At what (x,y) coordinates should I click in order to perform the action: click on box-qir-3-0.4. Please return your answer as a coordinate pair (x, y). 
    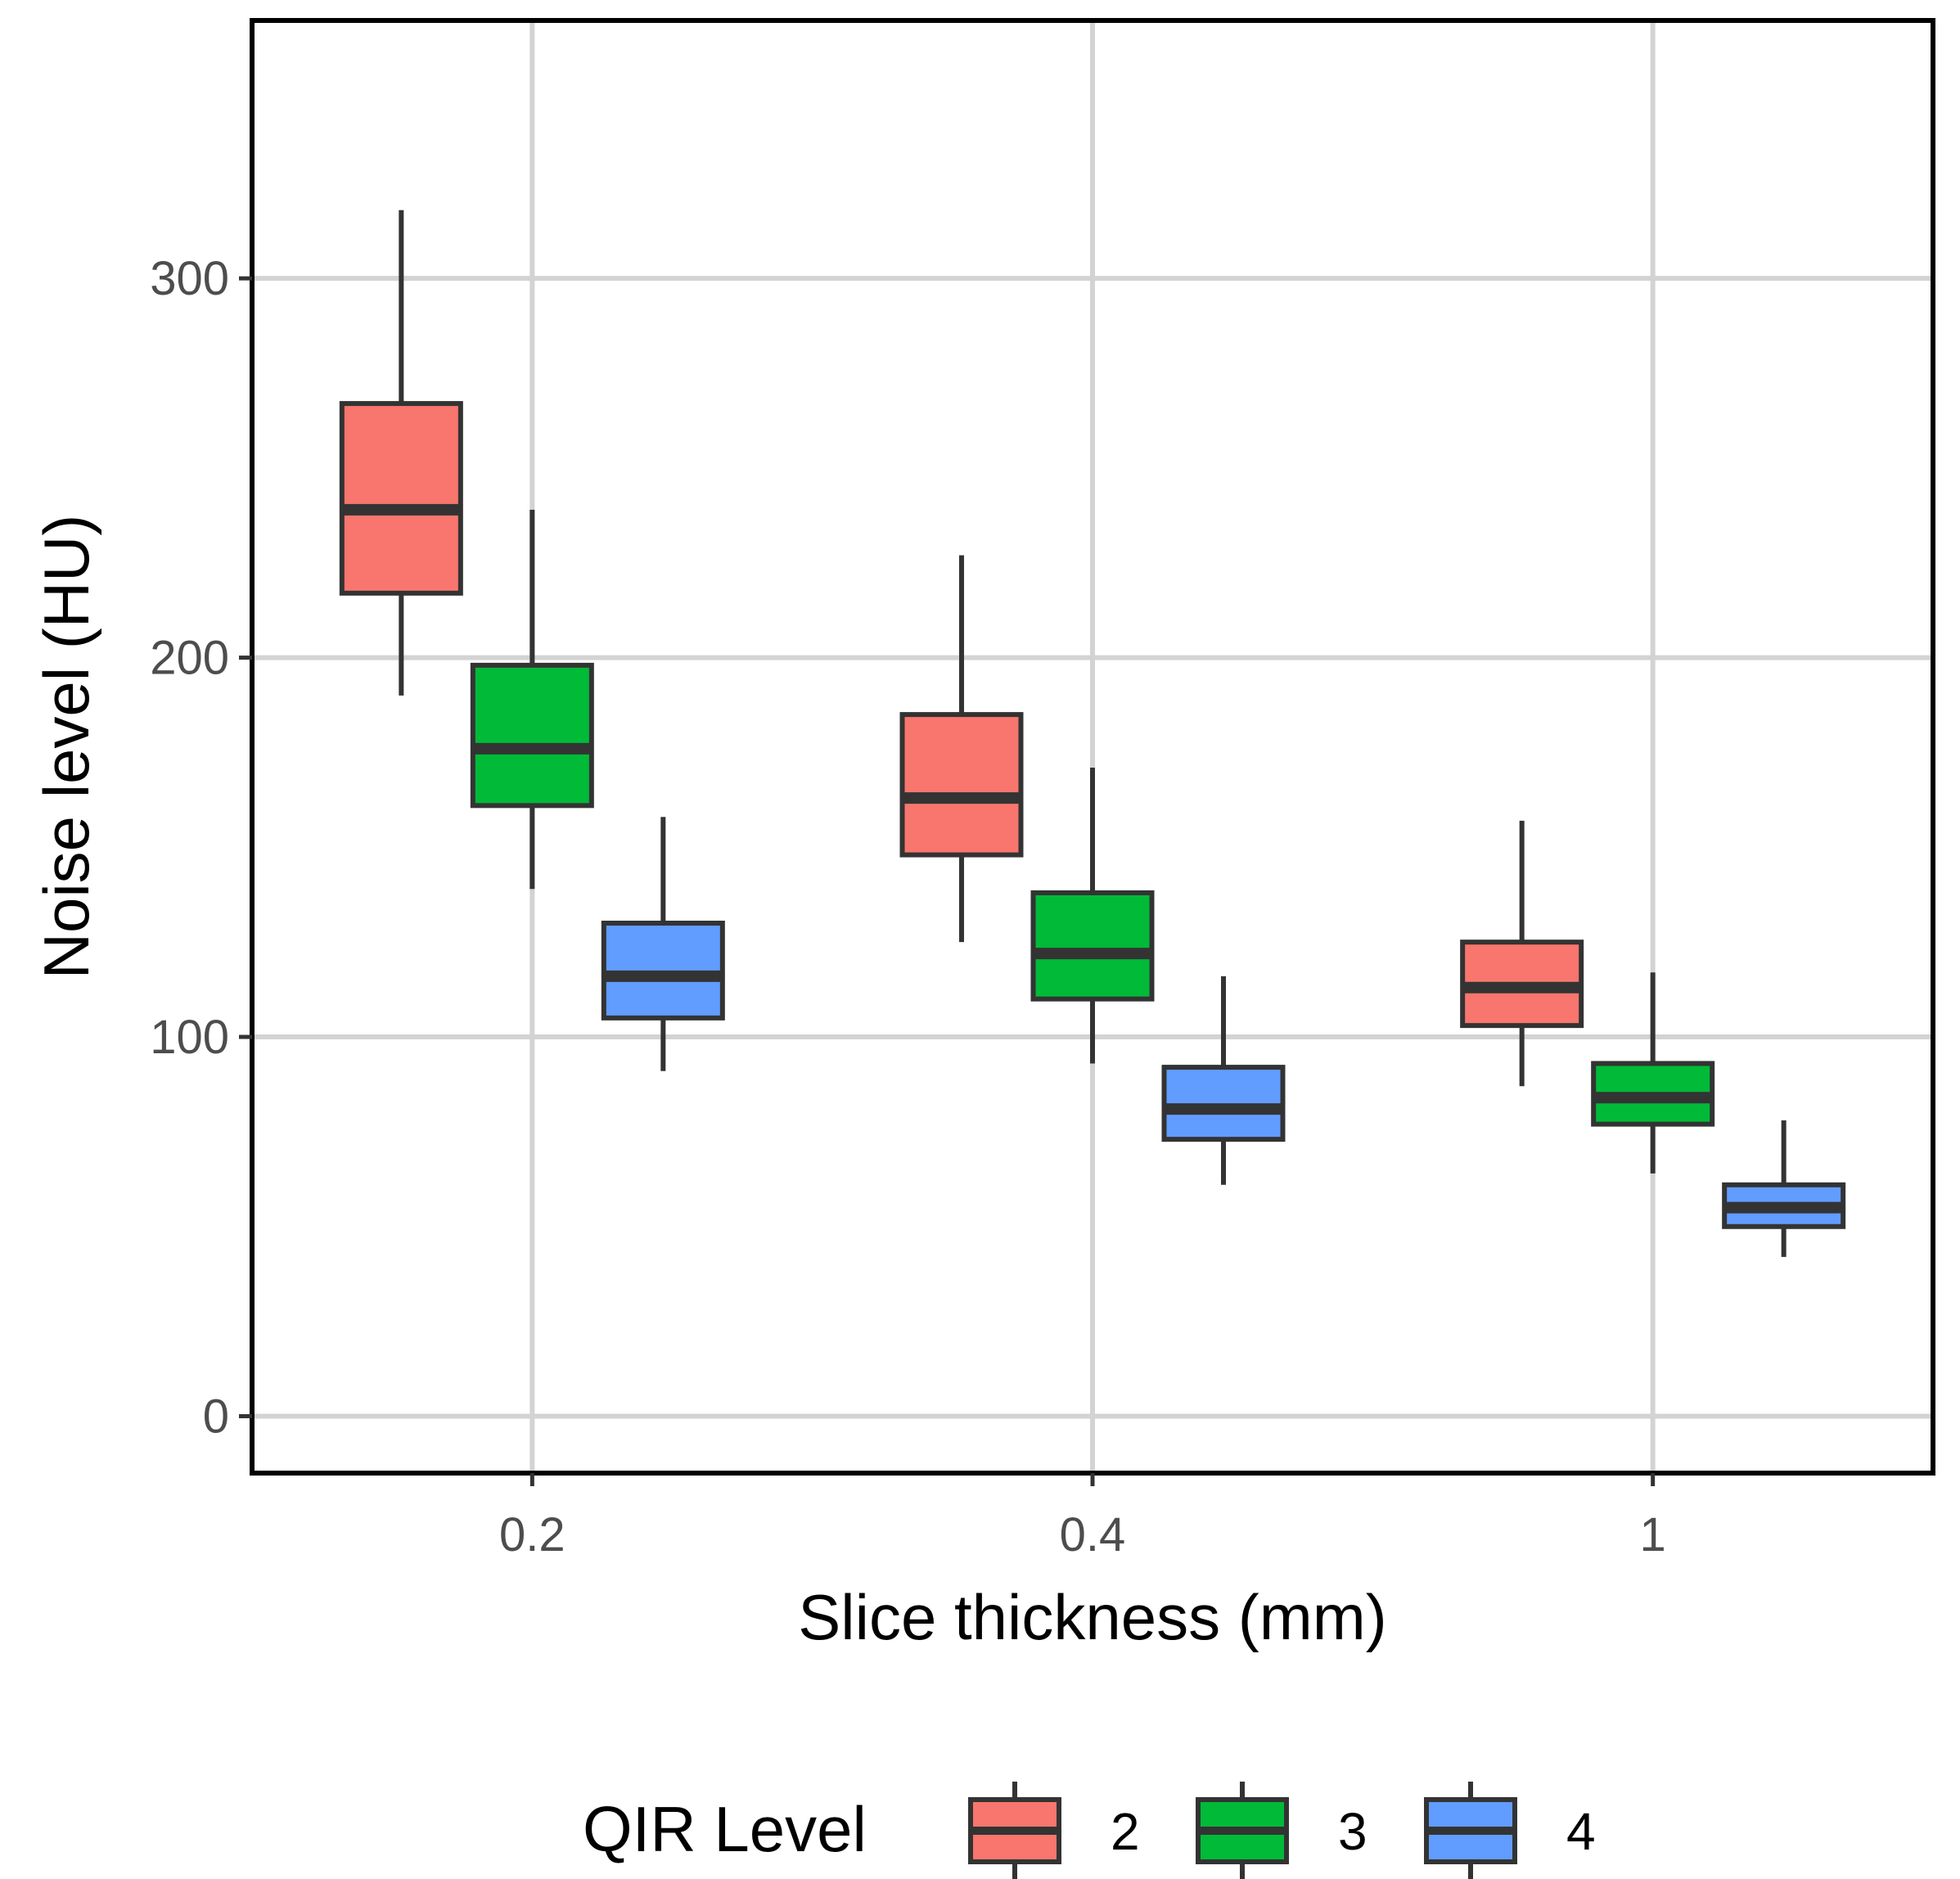
    Looking at the image, I should click on (1092, 916).